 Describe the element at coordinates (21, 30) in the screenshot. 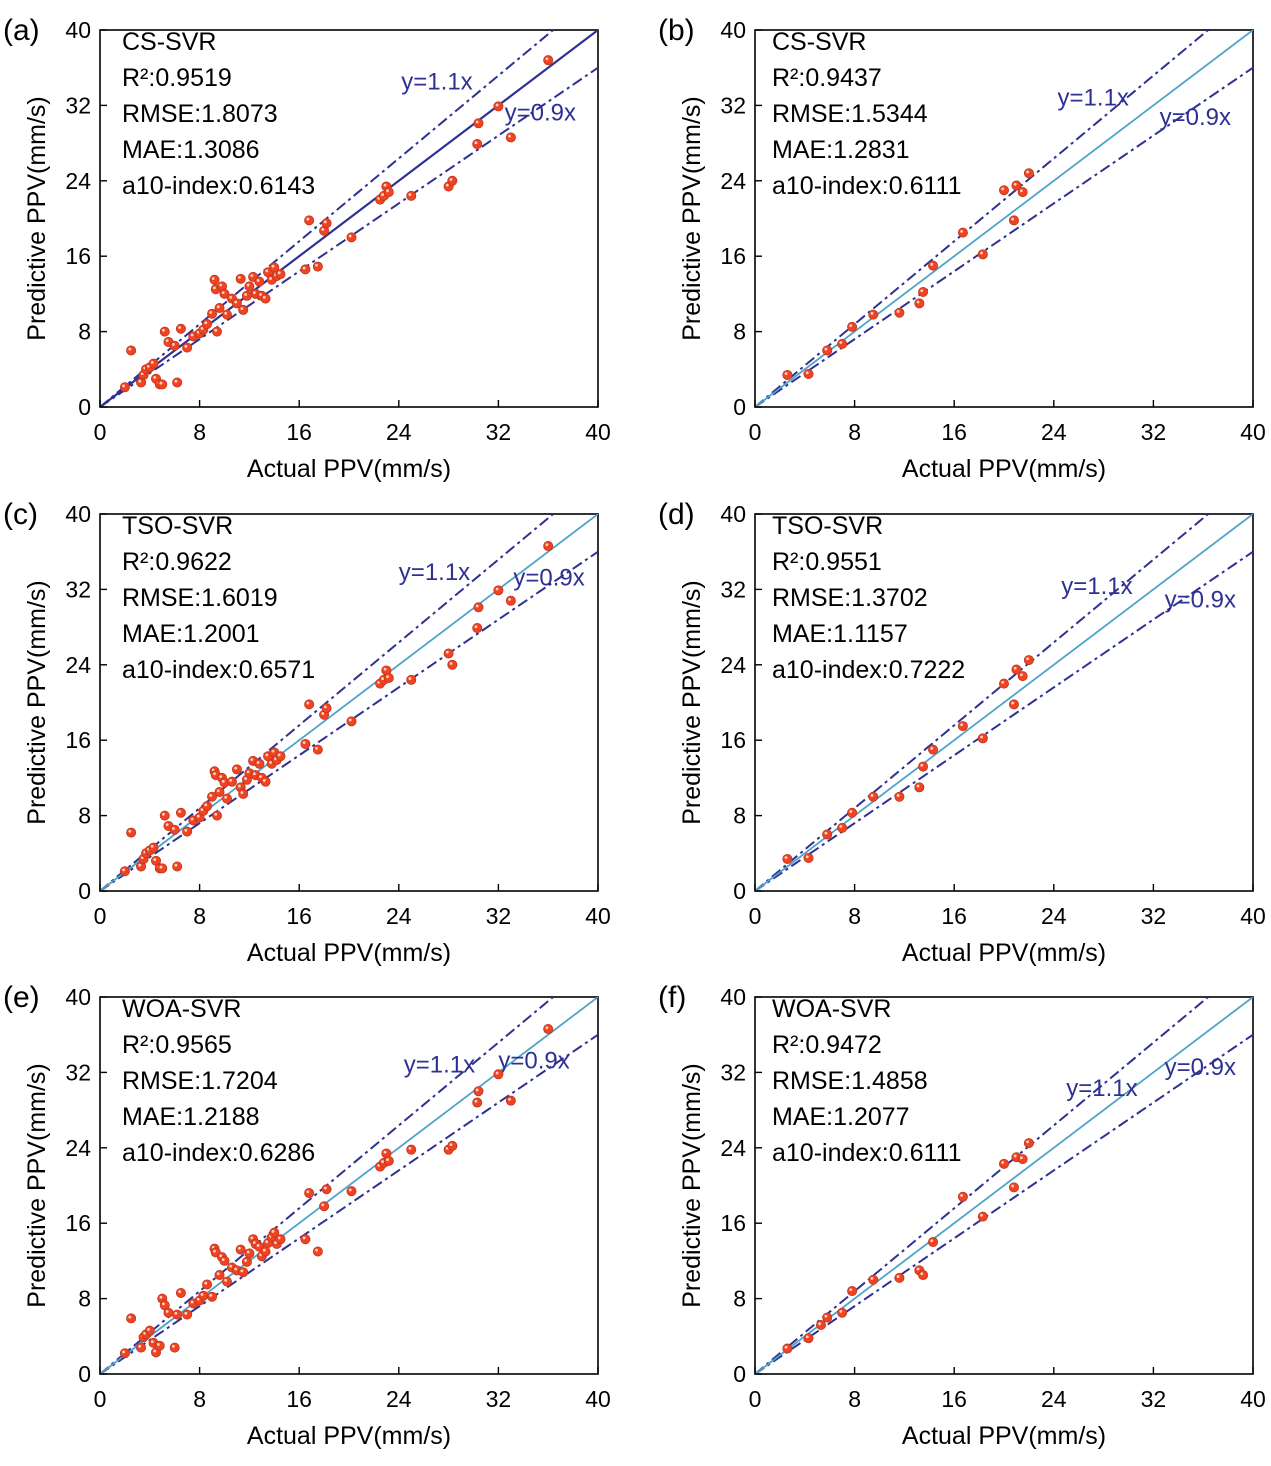

I see `panel-label: (a)` at that location.